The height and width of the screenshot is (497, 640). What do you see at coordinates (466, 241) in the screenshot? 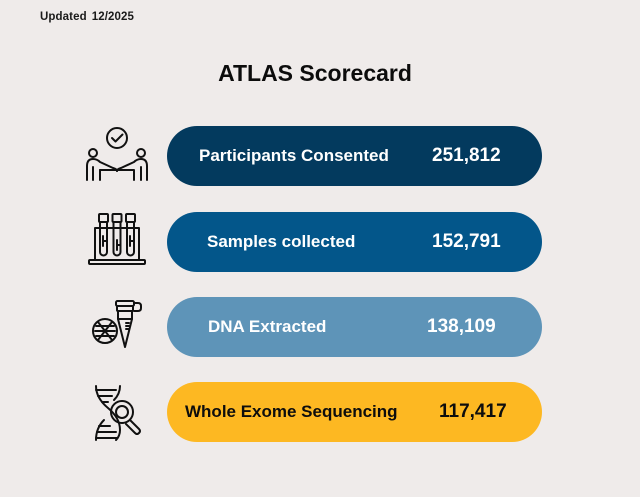
I see `metric-value: 152,791` at bounding box center [466, 241].